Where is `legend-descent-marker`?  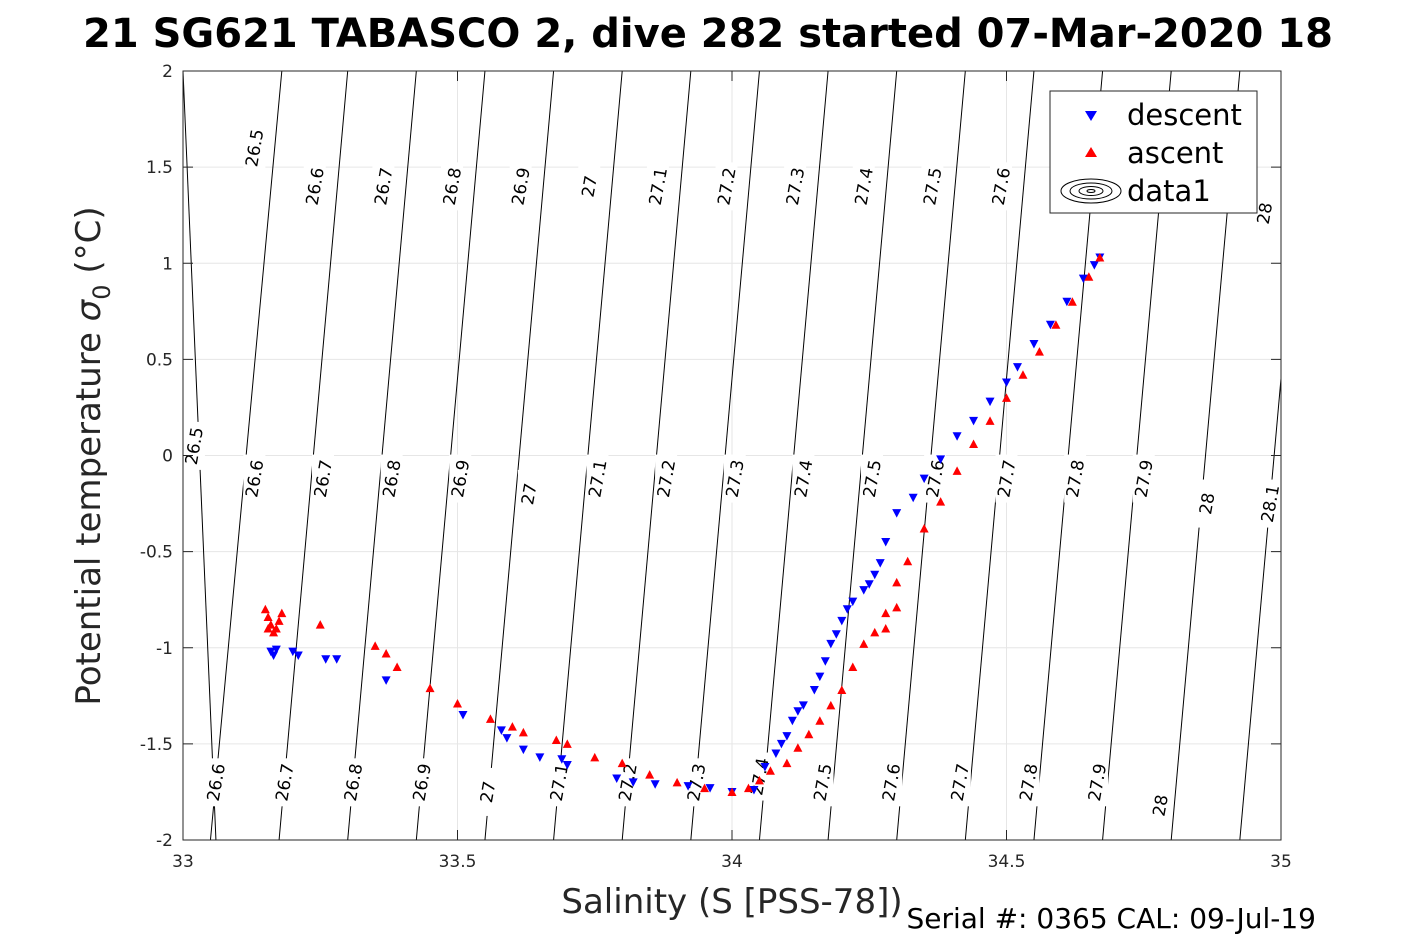
legend-descent-marker is located at coordinates (1091, 116).